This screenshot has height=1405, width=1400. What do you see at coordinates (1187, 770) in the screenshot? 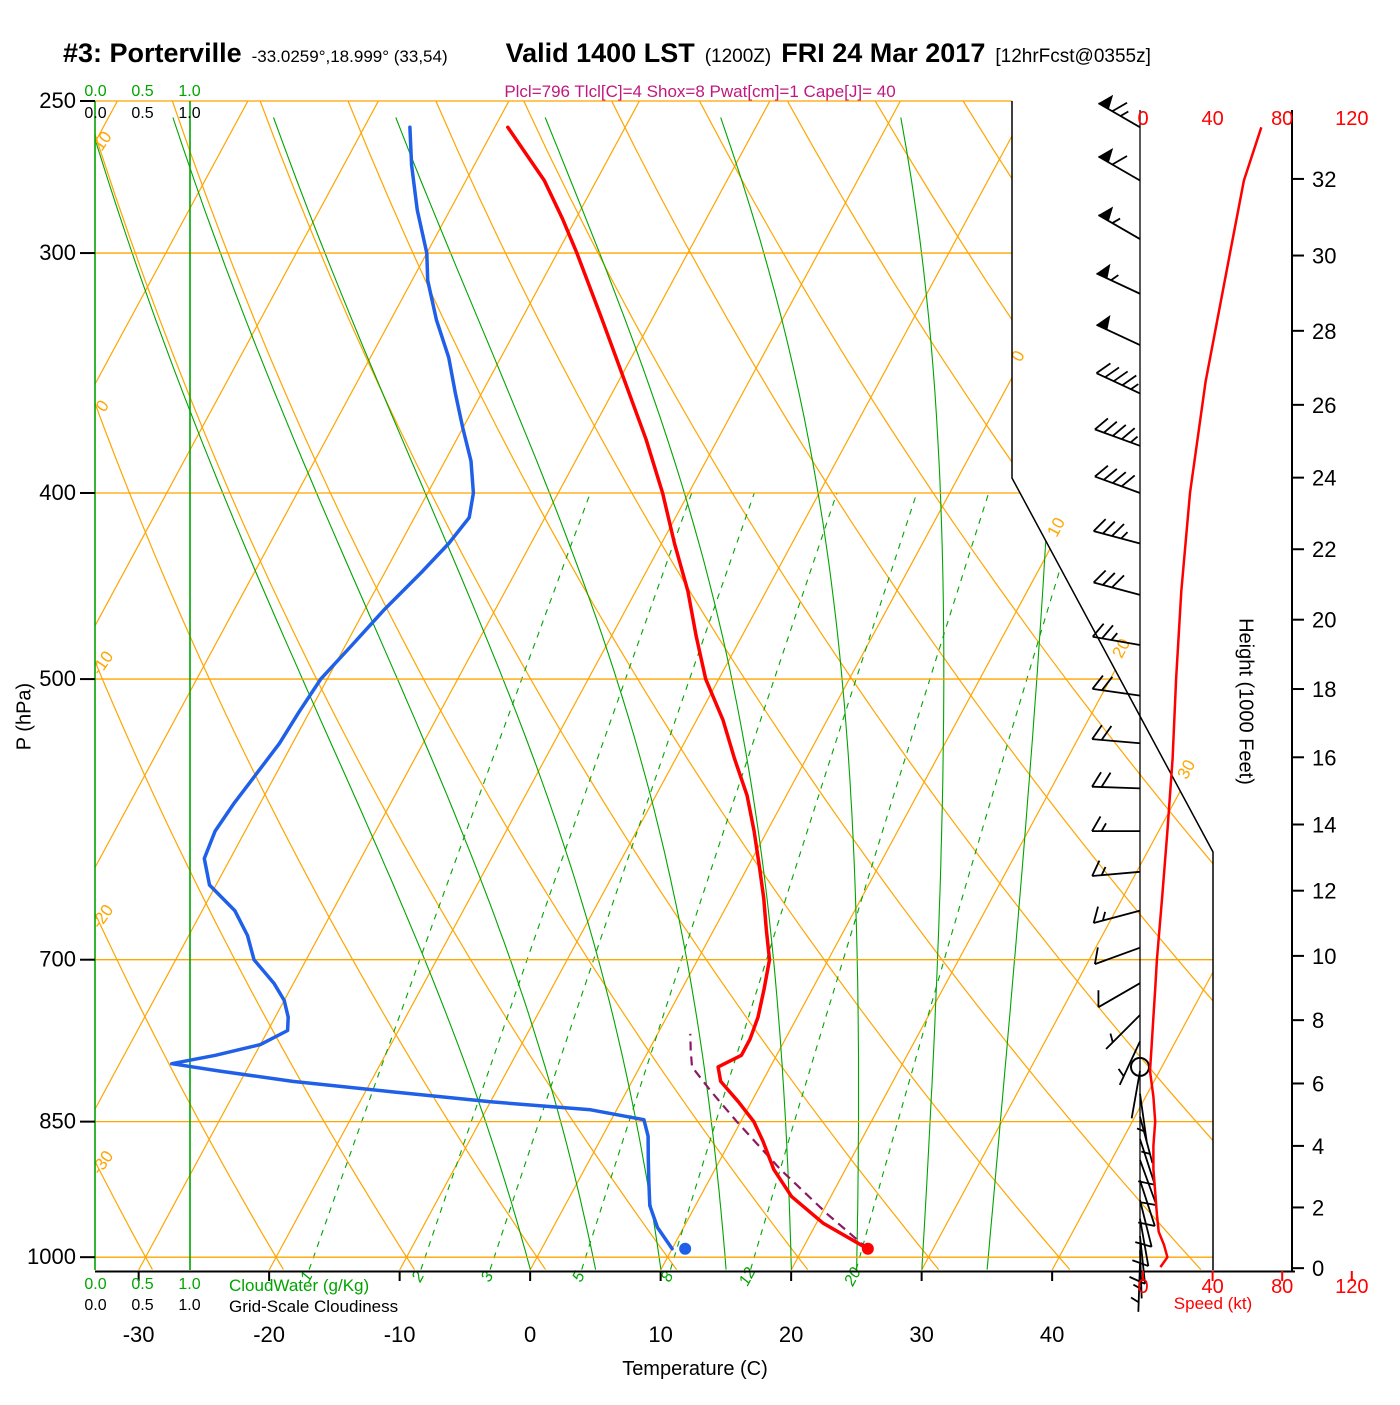
I see `isotherm-label: 30` at bounding box center [1187, 770].